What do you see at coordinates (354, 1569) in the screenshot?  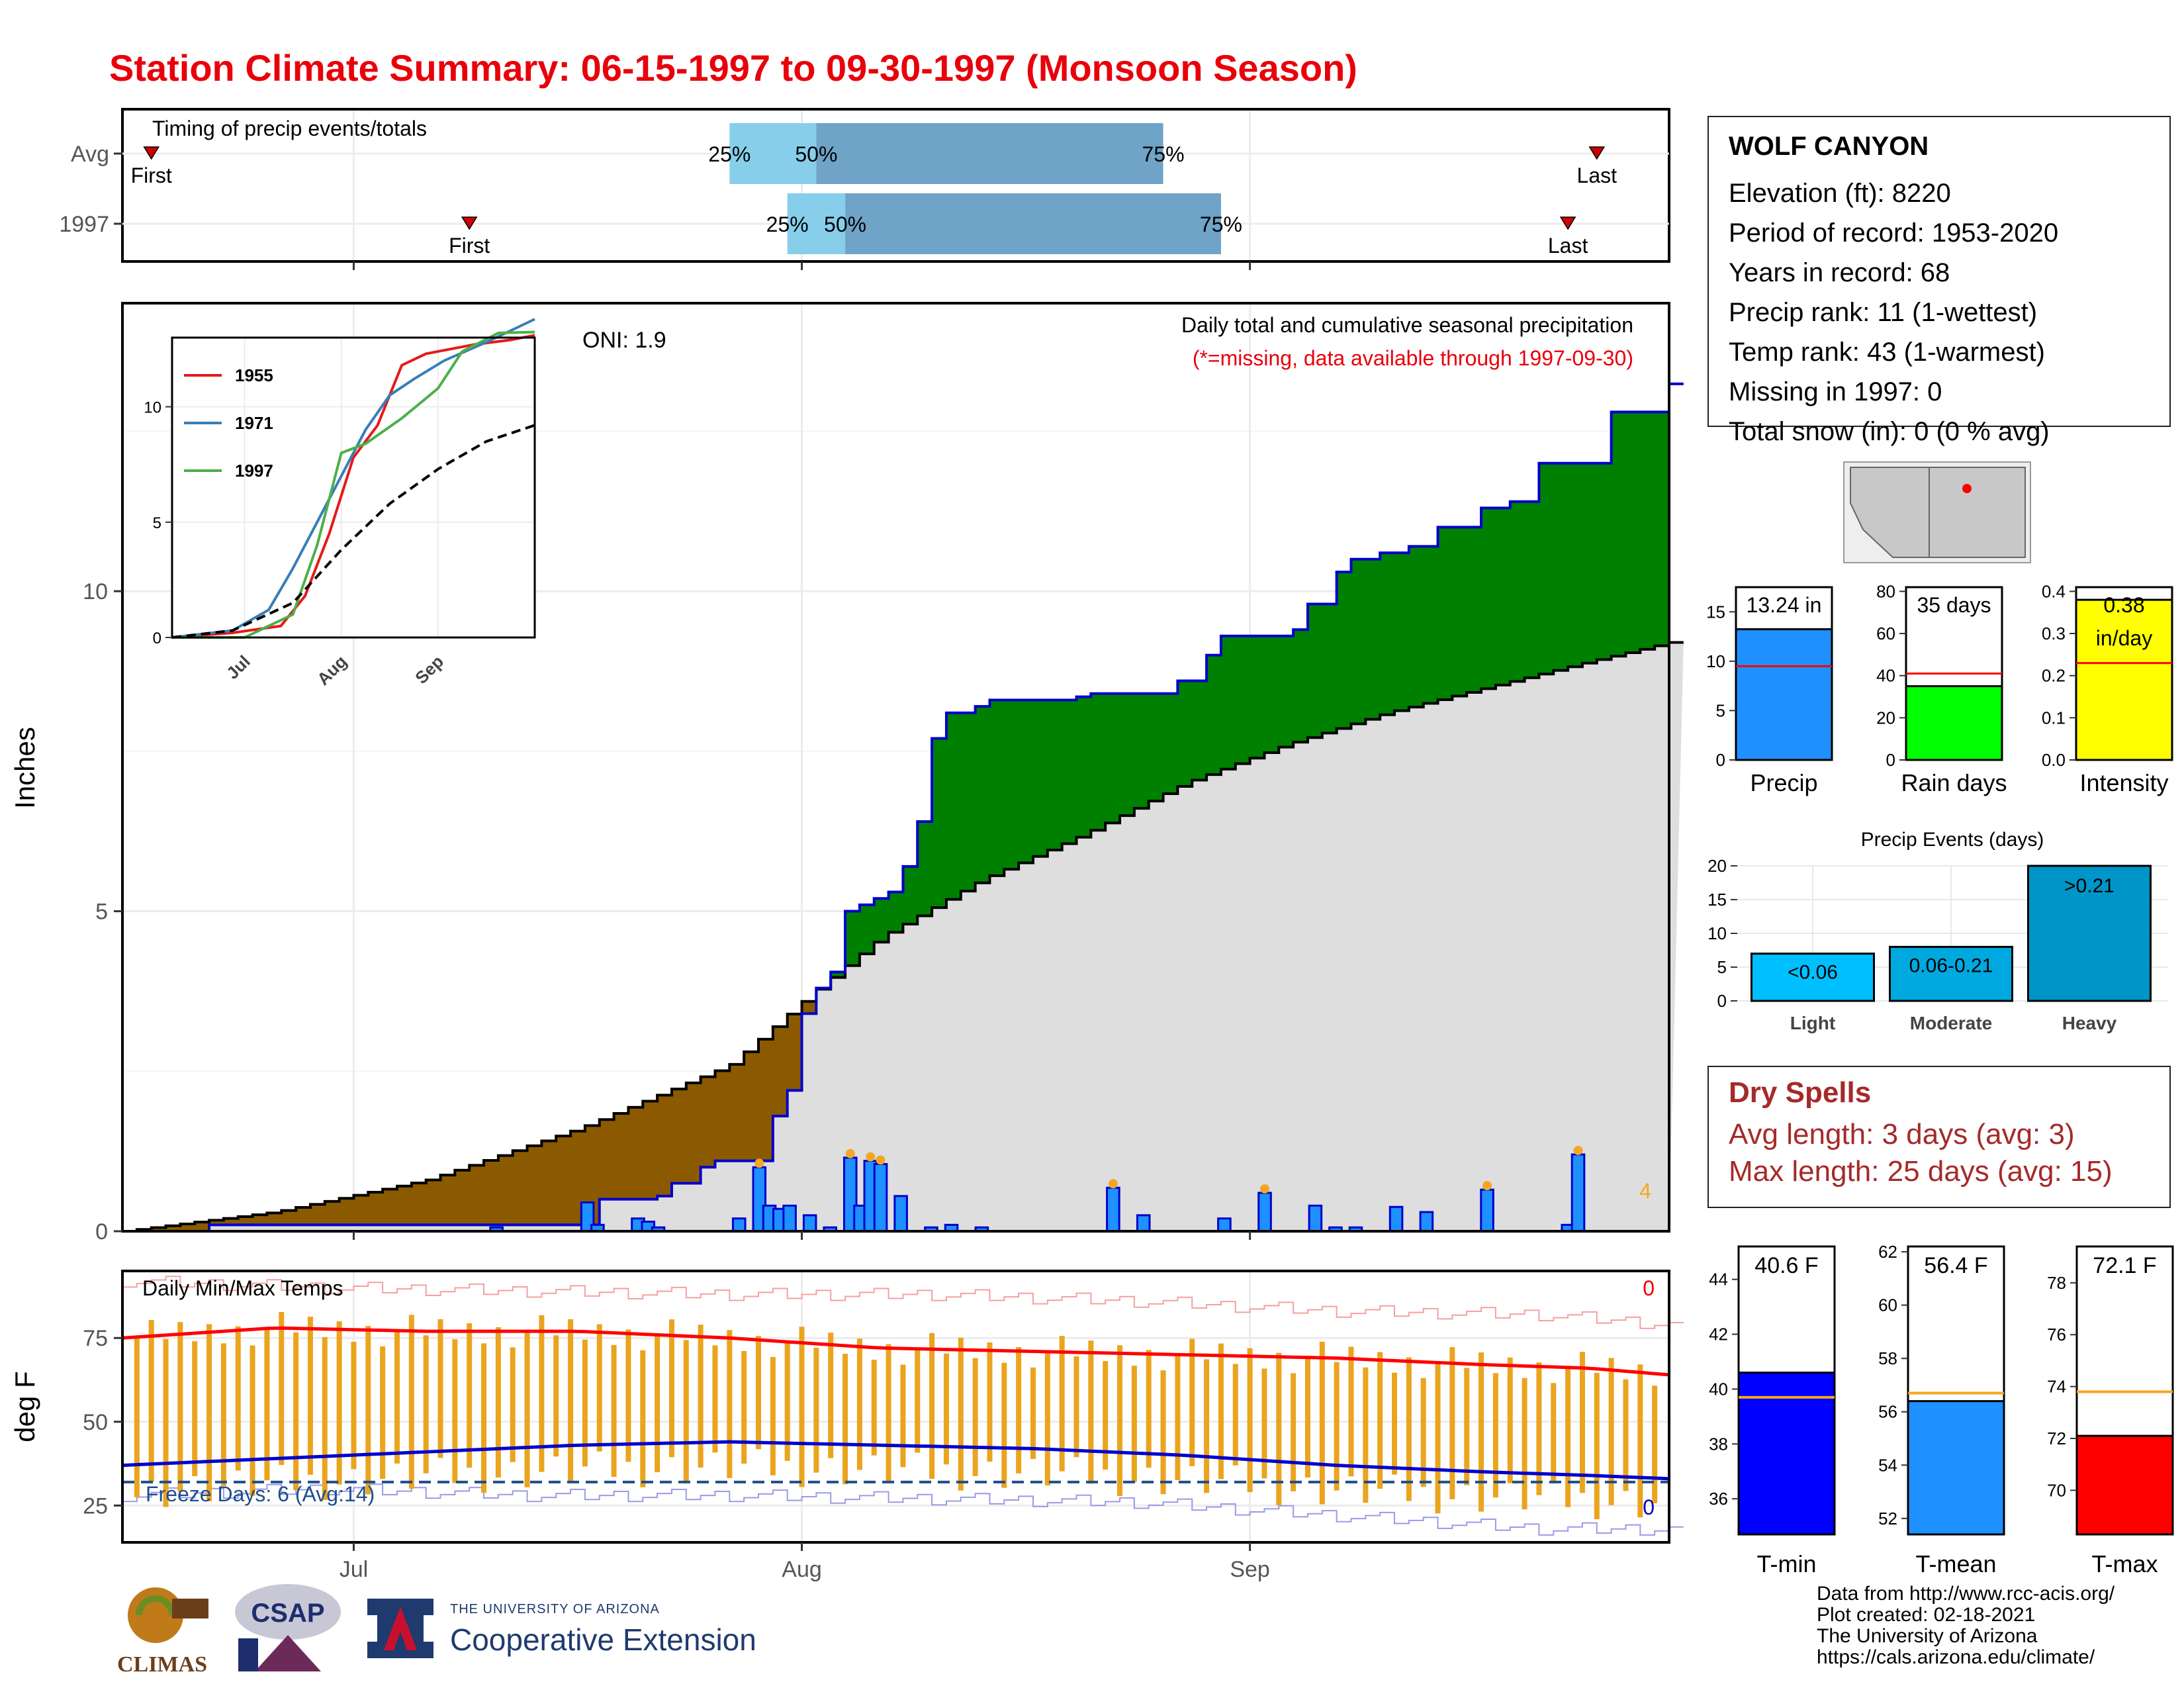 I see `x-tick-label: Jul` at bounding box center [354, 1569].